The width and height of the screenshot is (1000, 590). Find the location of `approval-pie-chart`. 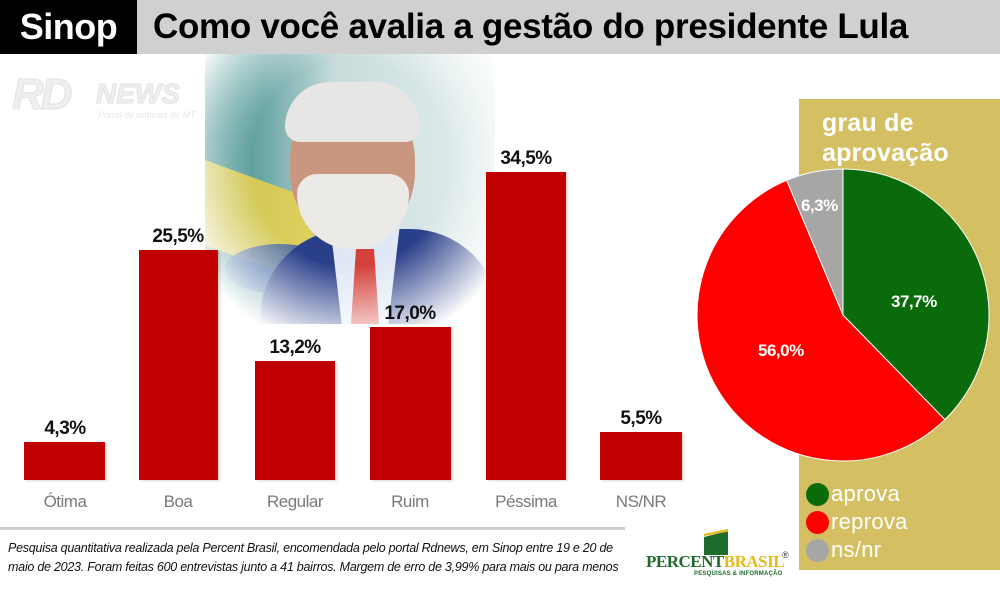

approval-pie-chart is located at coordinates (843, 315).